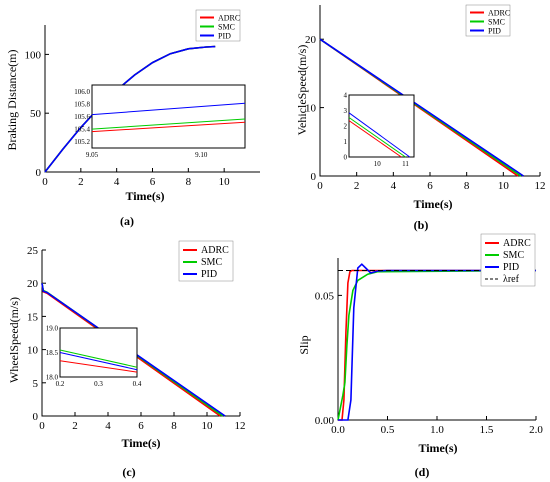 The width and height of the screenshot is (550, 482). Describe the element at coordinates (378, 164) in the screenshot. I see `inset-xtick: 10` at that location.